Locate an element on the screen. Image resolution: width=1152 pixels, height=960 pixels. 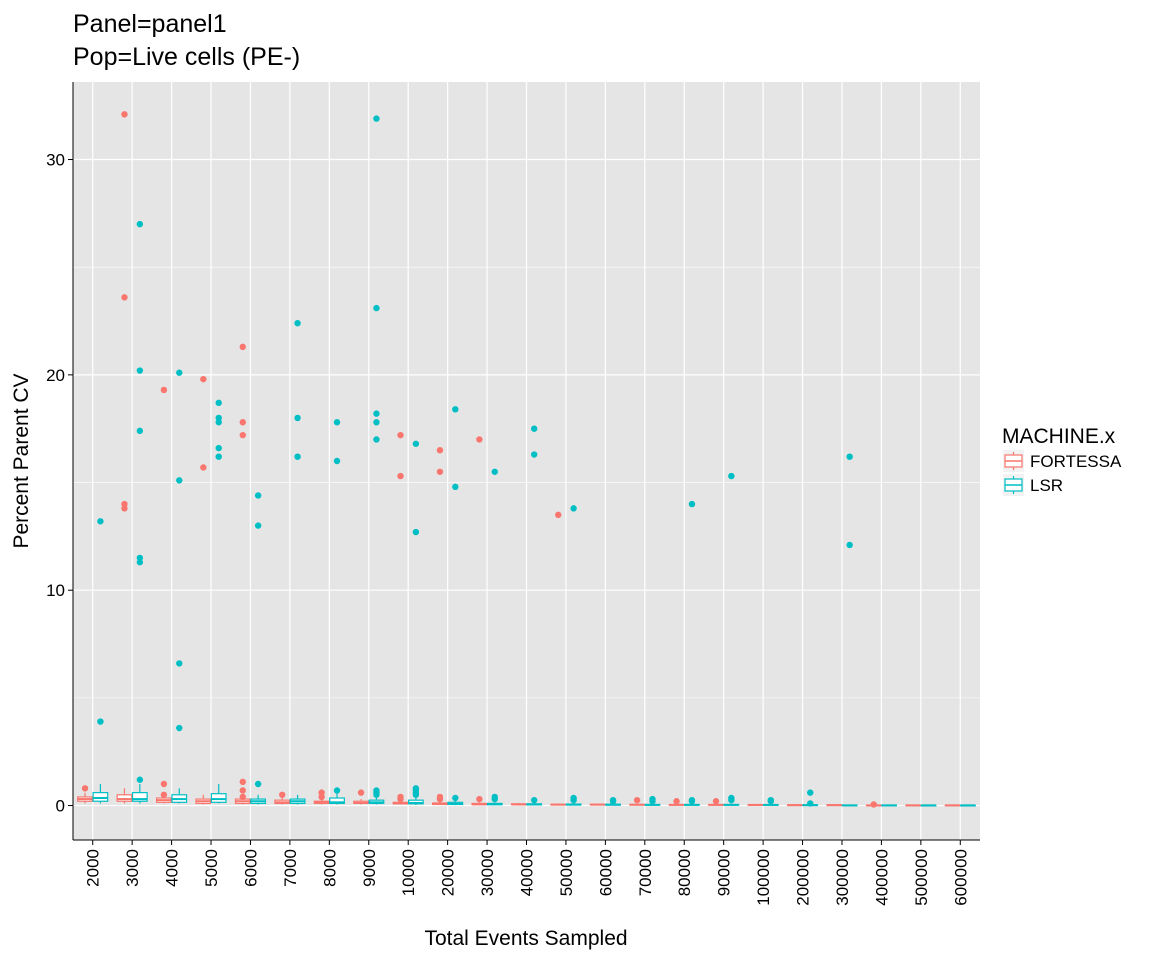
legend-label: FORTESSA is located at coordinates (1076, 461).